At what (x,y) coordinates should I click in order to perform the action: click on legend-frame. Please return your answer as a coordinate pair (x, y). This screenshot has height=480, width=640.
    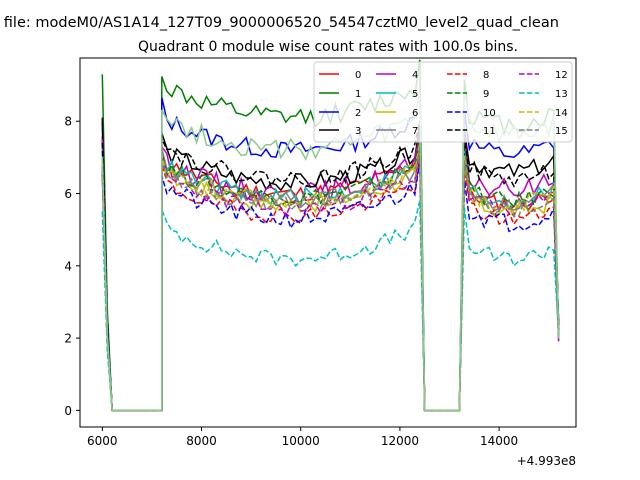
    Looking at the image, I should click on (443, 102).